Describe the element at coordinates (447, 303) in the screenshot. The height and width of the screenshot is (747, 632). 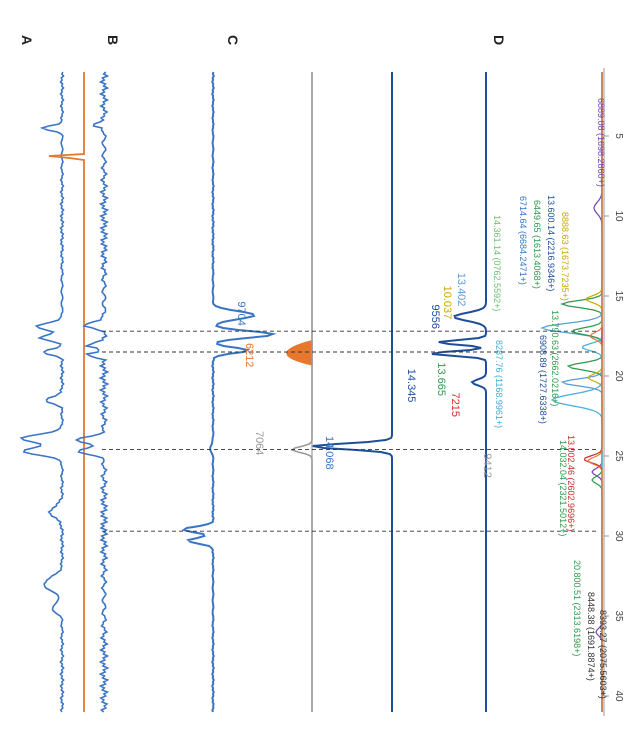
I see `peak-label: 10.037` at that location.